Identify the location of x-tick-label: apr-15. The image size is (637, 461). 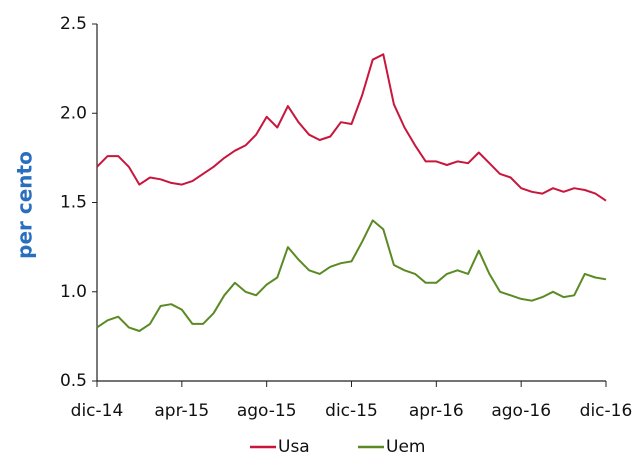
(181, 411).